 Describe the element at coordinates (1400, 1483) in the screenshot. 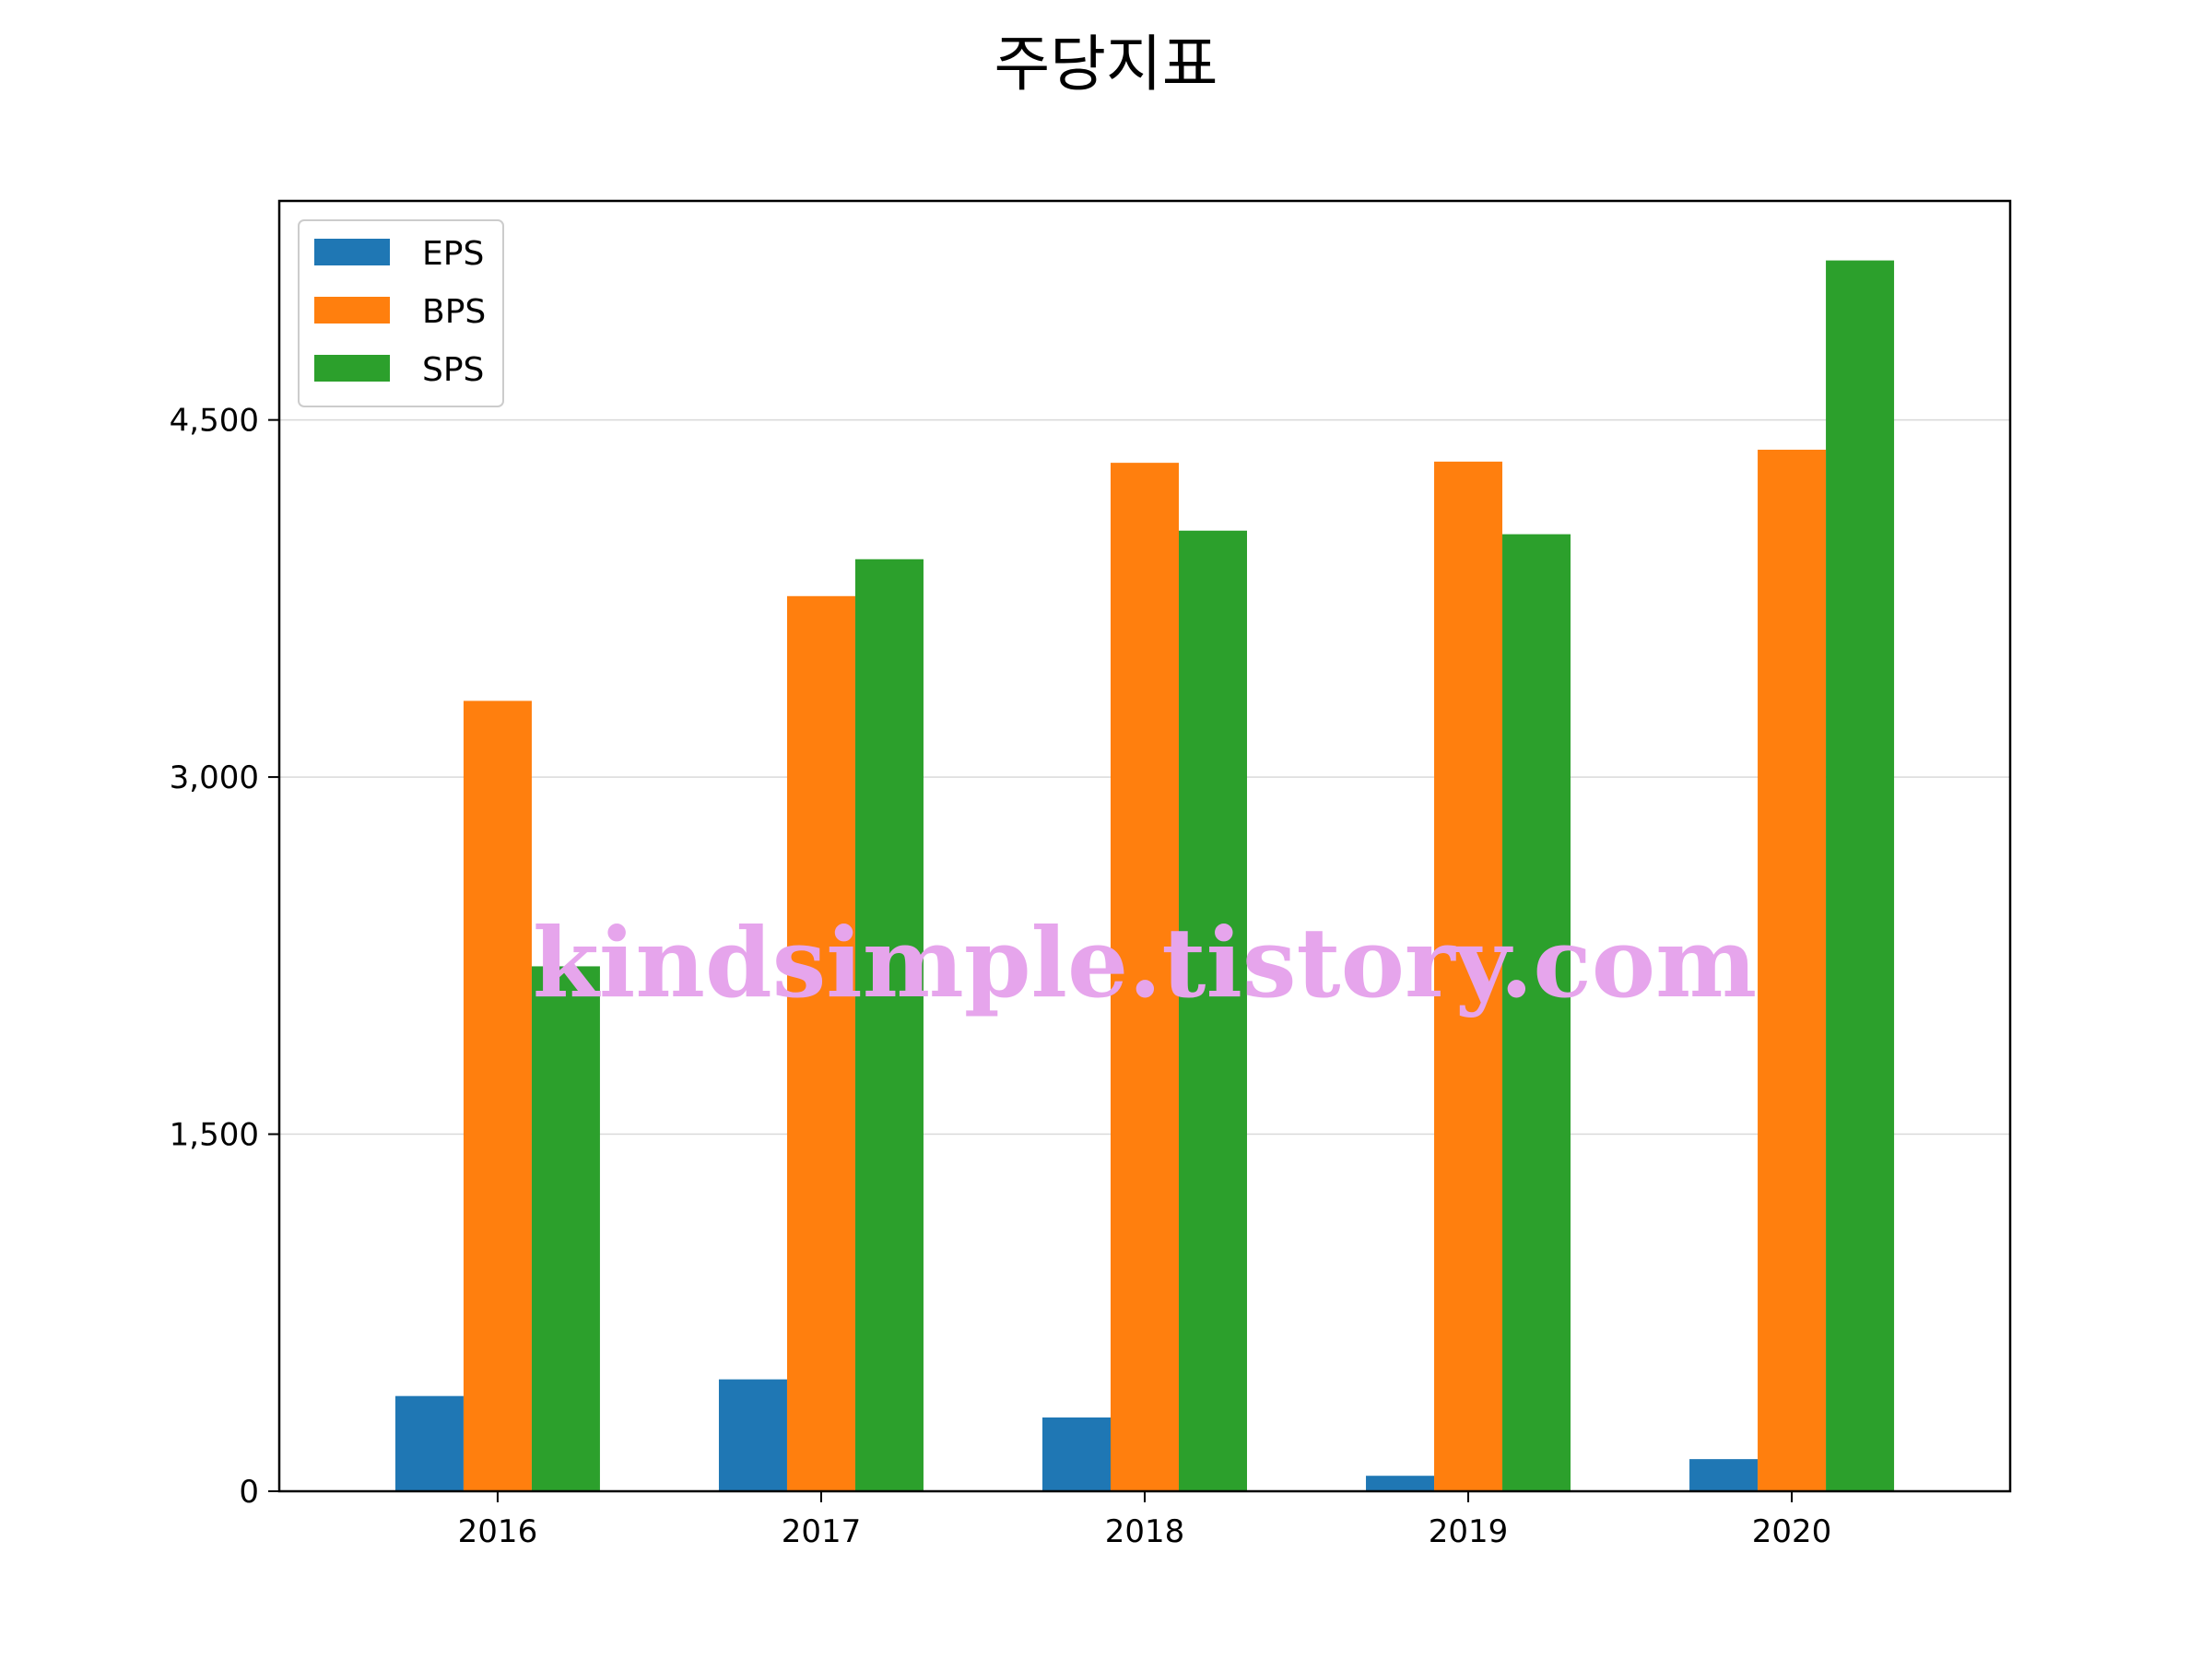

I see `bar-eps-2019` at that location.